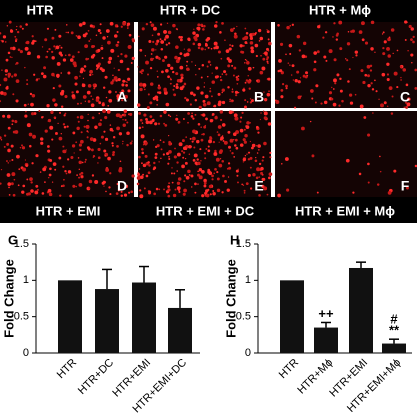 This screenshot has width=417, height=420. I want to click on bar, so click(180, 330).